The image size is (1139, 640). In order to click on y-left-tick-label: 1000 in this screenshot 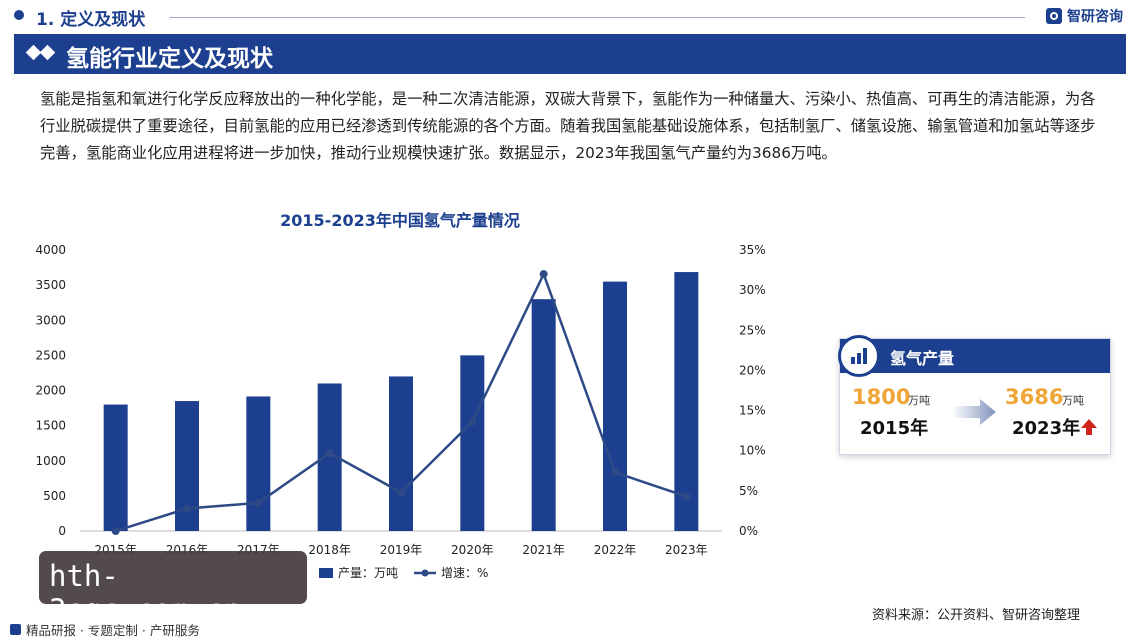, I will do `click(50, 461)`.